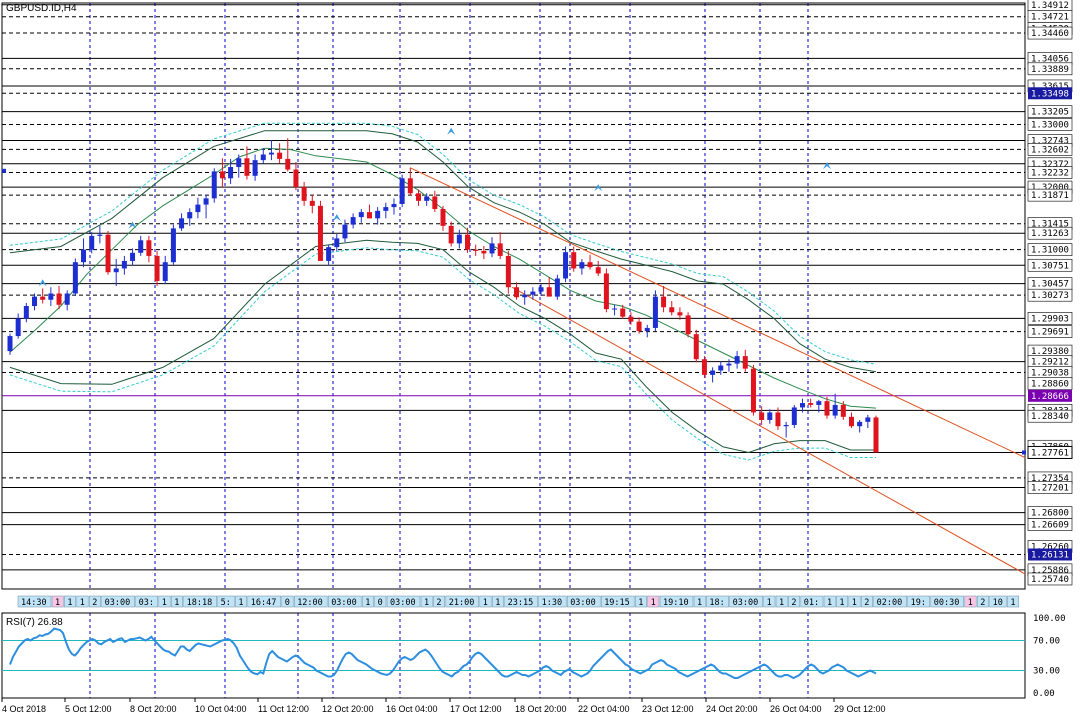 This screenshot has width=1080, height=720. What do you see at coordinates (462, 603) in the screenshot?
I see `session-tag-label: 21:00` at bounding box center [462, 603].